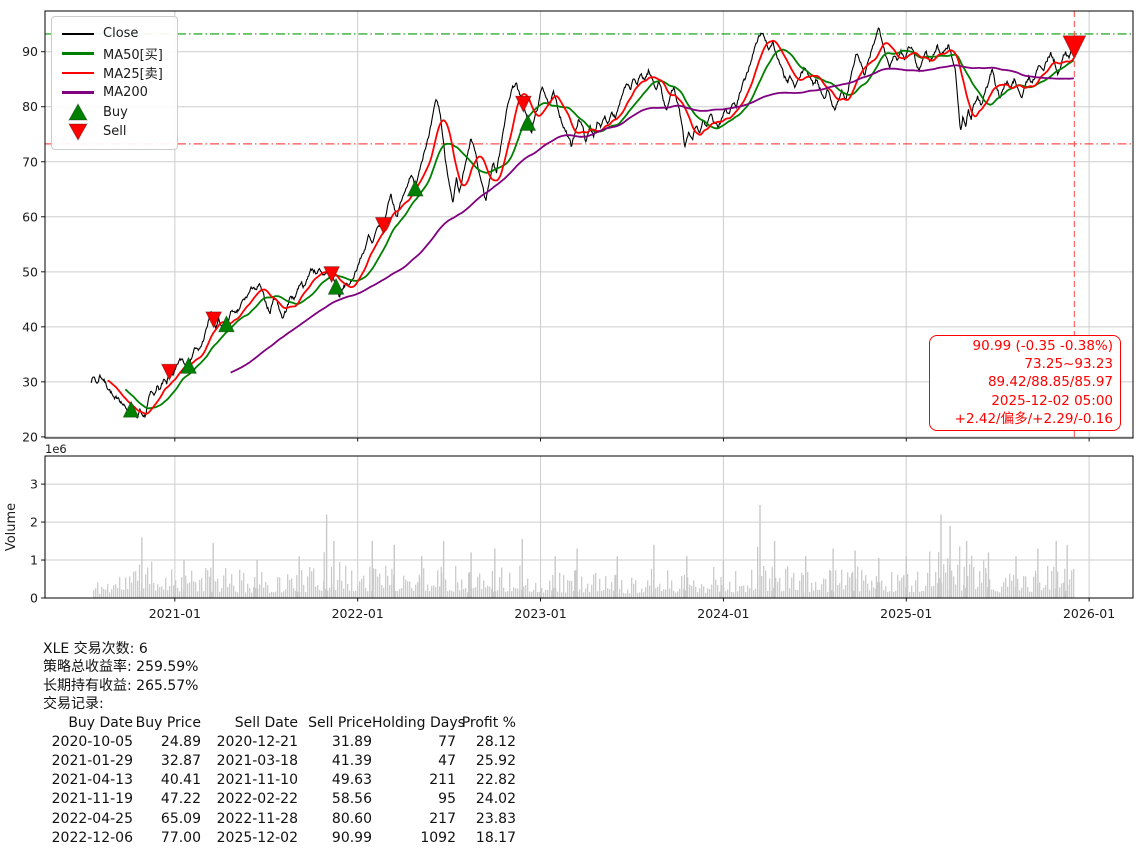 The width and height of the screenshot is (1139, 849). Describe the element at coordinates (906, 613) in the screenshot. I see `x-tick-label: 2025-01` at that location.